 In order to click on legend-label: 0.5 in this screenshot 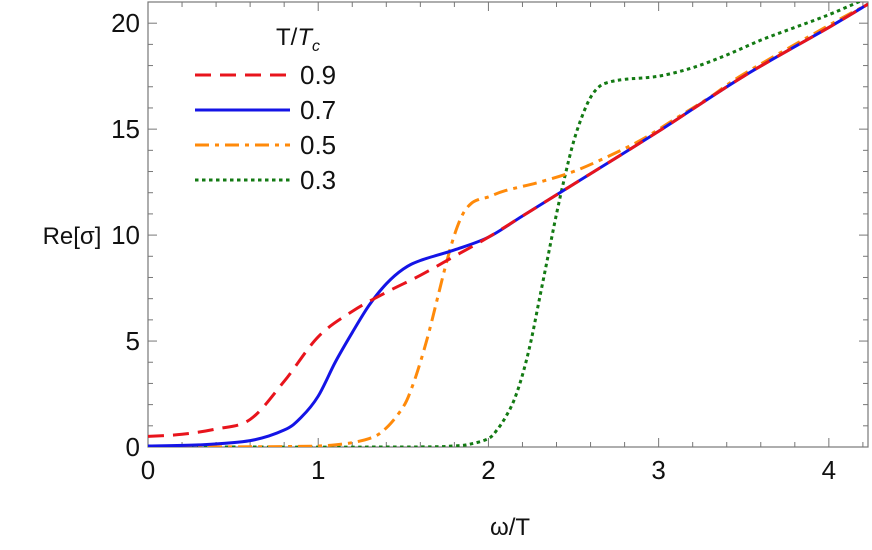, I will do `click(318, 145)`.